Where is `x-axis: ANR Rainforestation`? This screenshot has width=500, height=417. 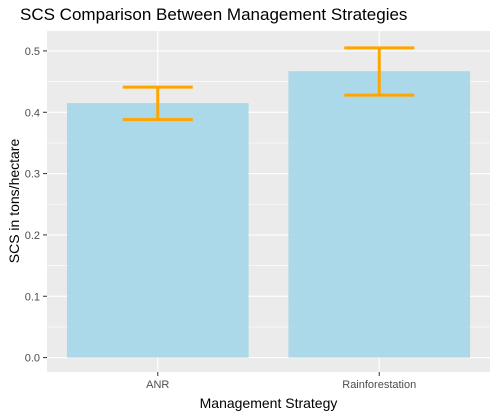
x-axis: ANR Rainforestation is located at coordinates (281, 381).